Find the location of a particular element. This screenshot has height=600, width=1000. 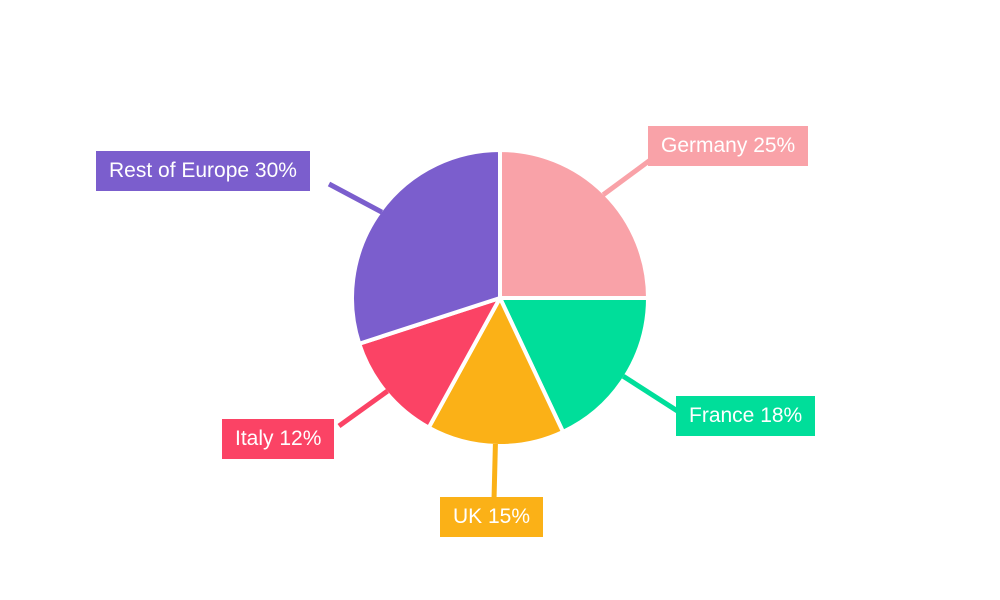

pie-slice-germany is located at coordinates (574, 224).